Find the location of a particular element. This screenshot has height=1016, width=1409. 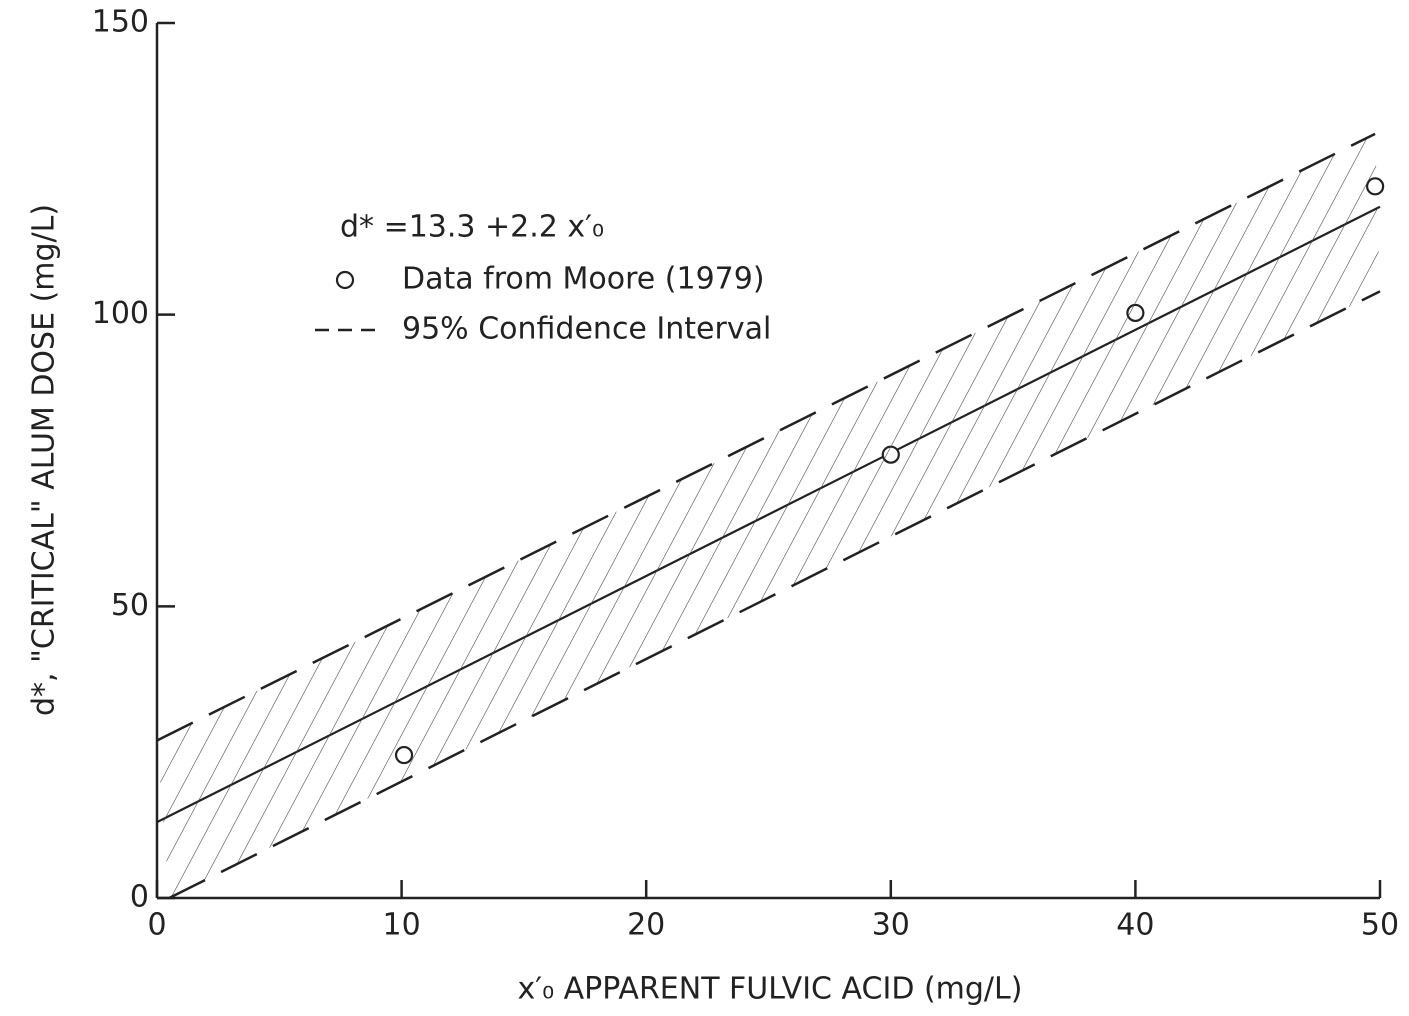

x-axis-label: x′₀ APPARENT FULVIC ACID (mg/L) is located at coordinates (770, 989).